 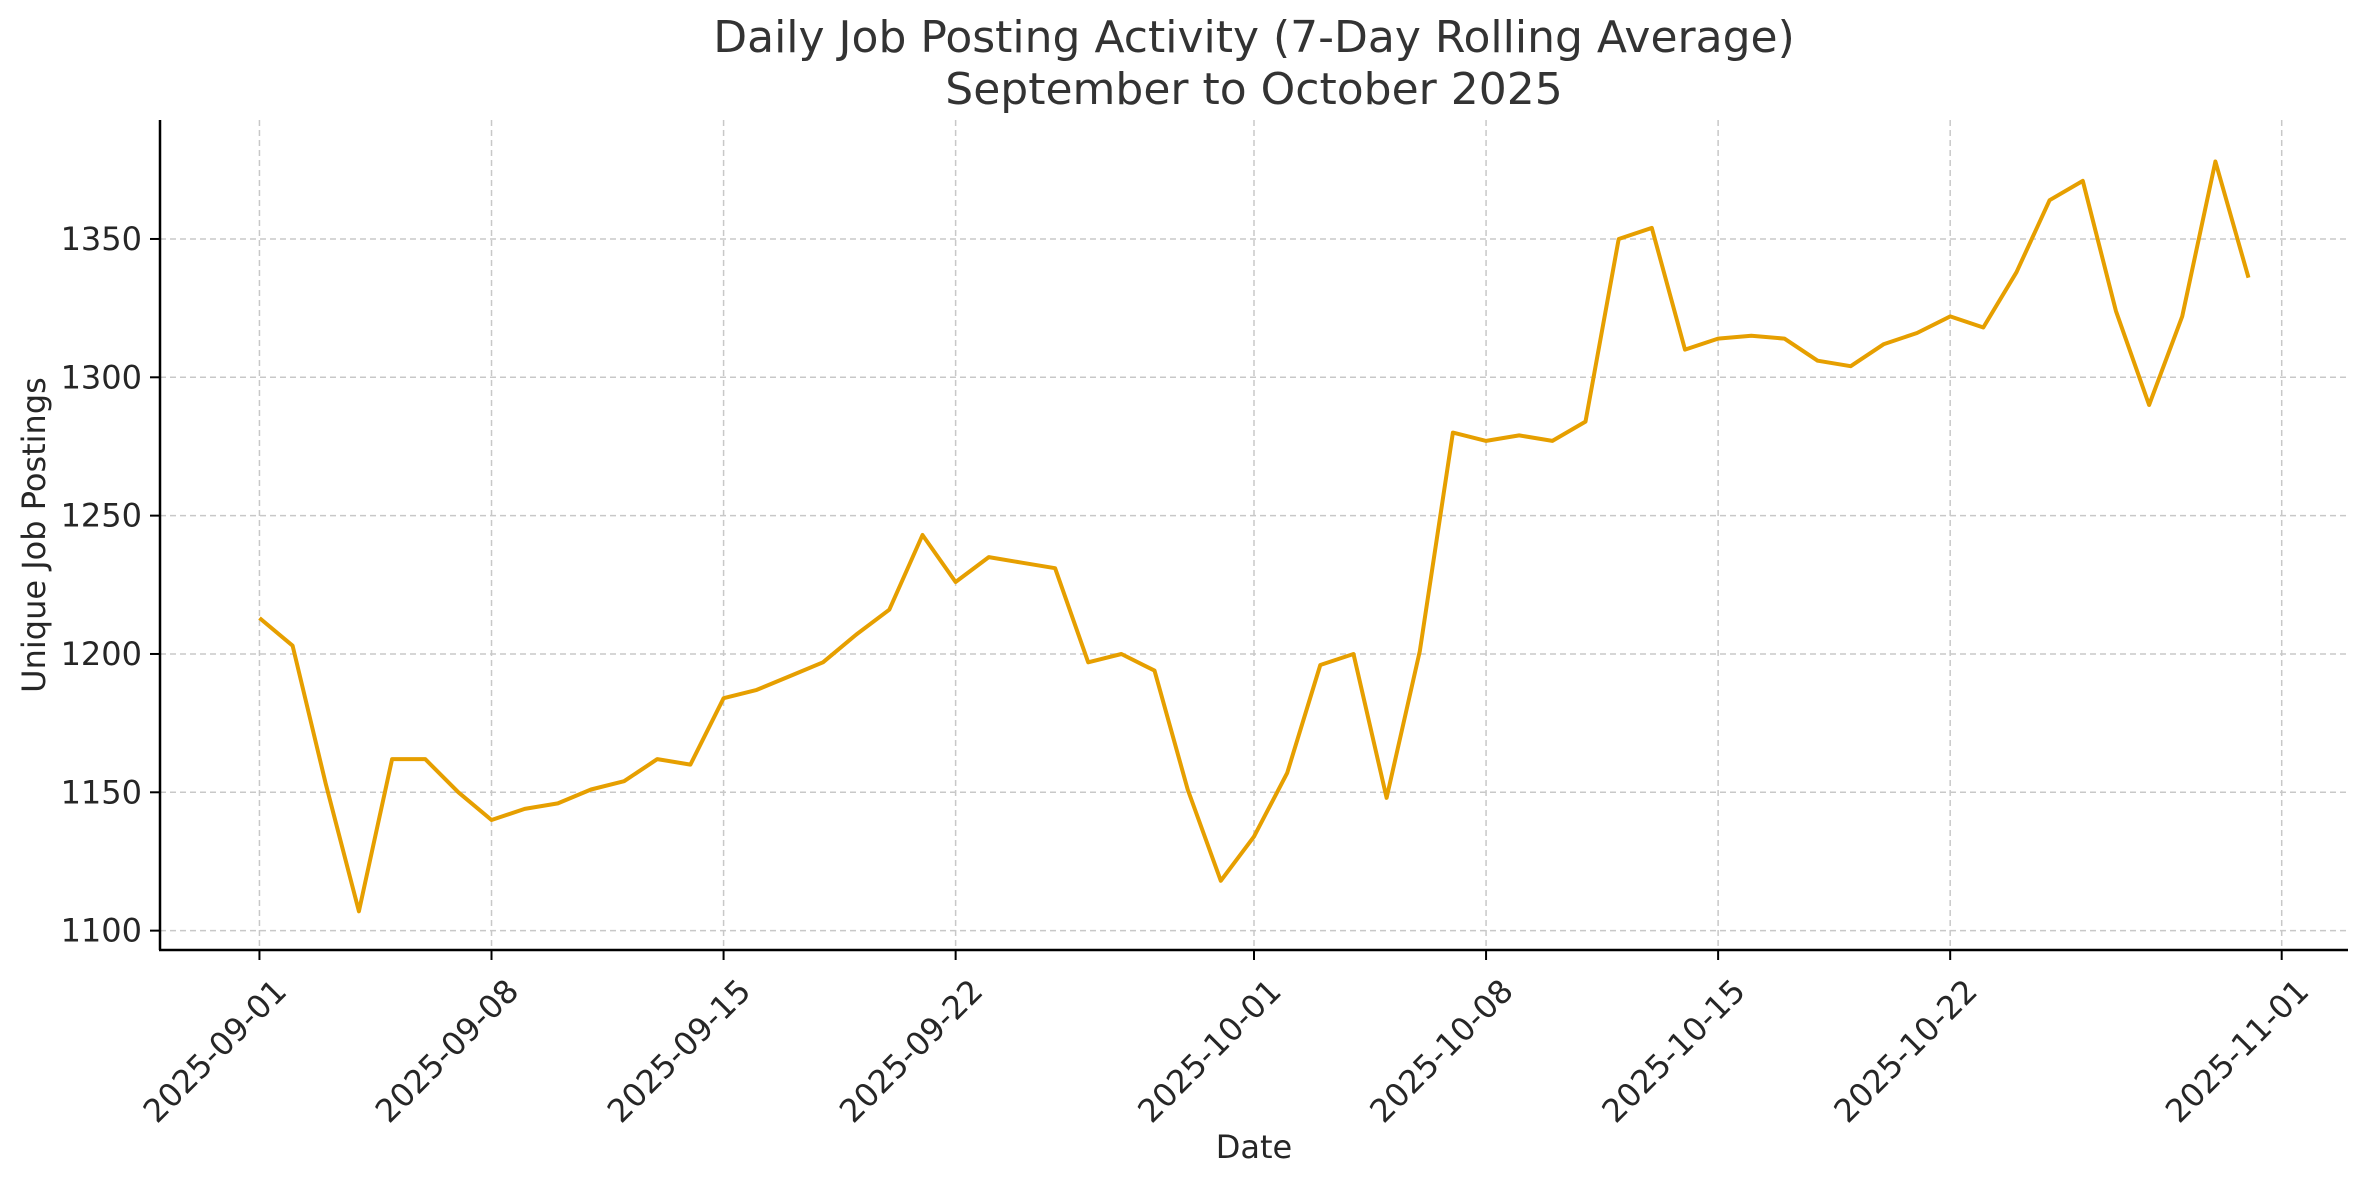 I want to click on x-tick-label: 2025-11-01, so click(x=2237, y=1051).